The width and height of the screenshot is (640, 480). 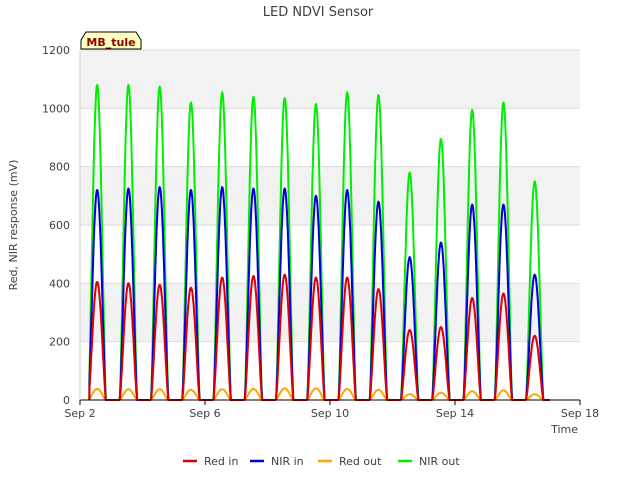 I want to click on site-label-box: MB_tule, so click(x=111, y=40).